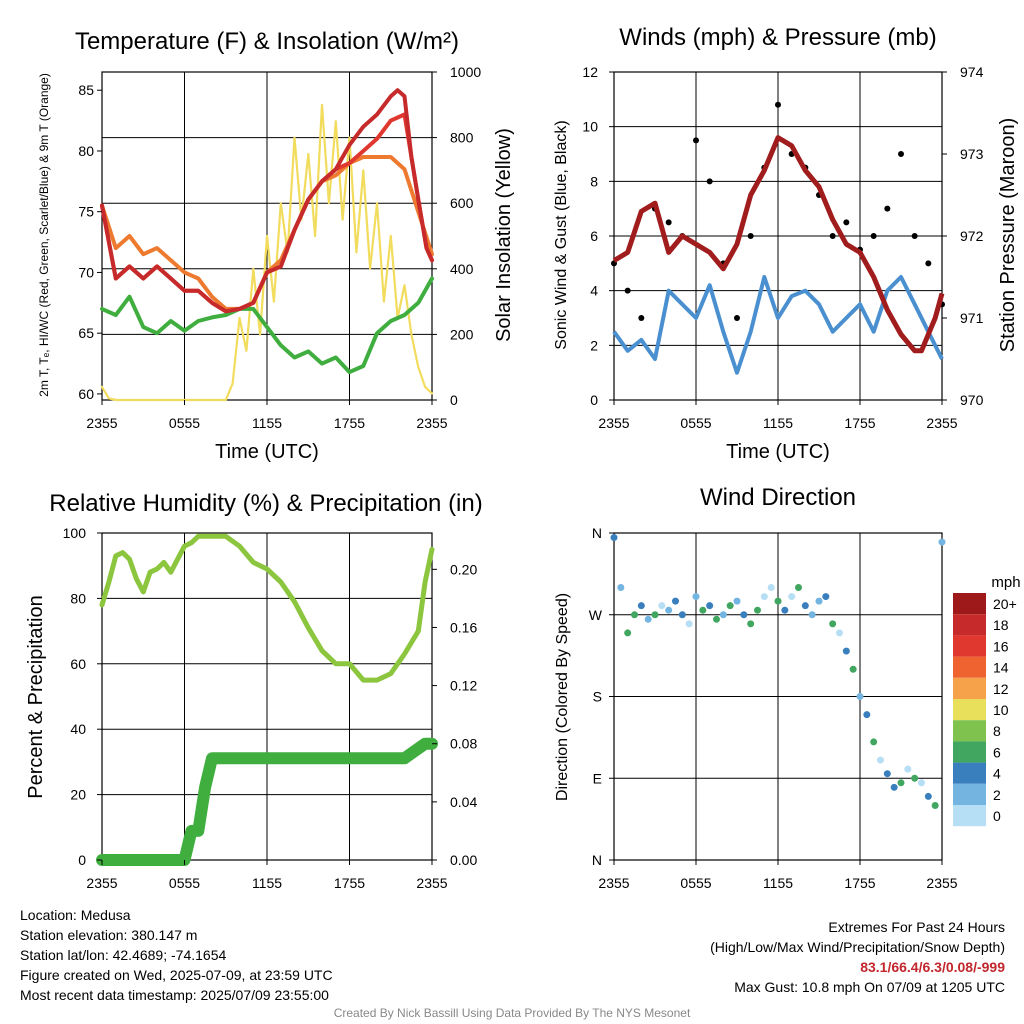  What do you see at coordinates (778, 325) in the screenshot?
I see `series-line-wind` at bounding box center [778, 325].